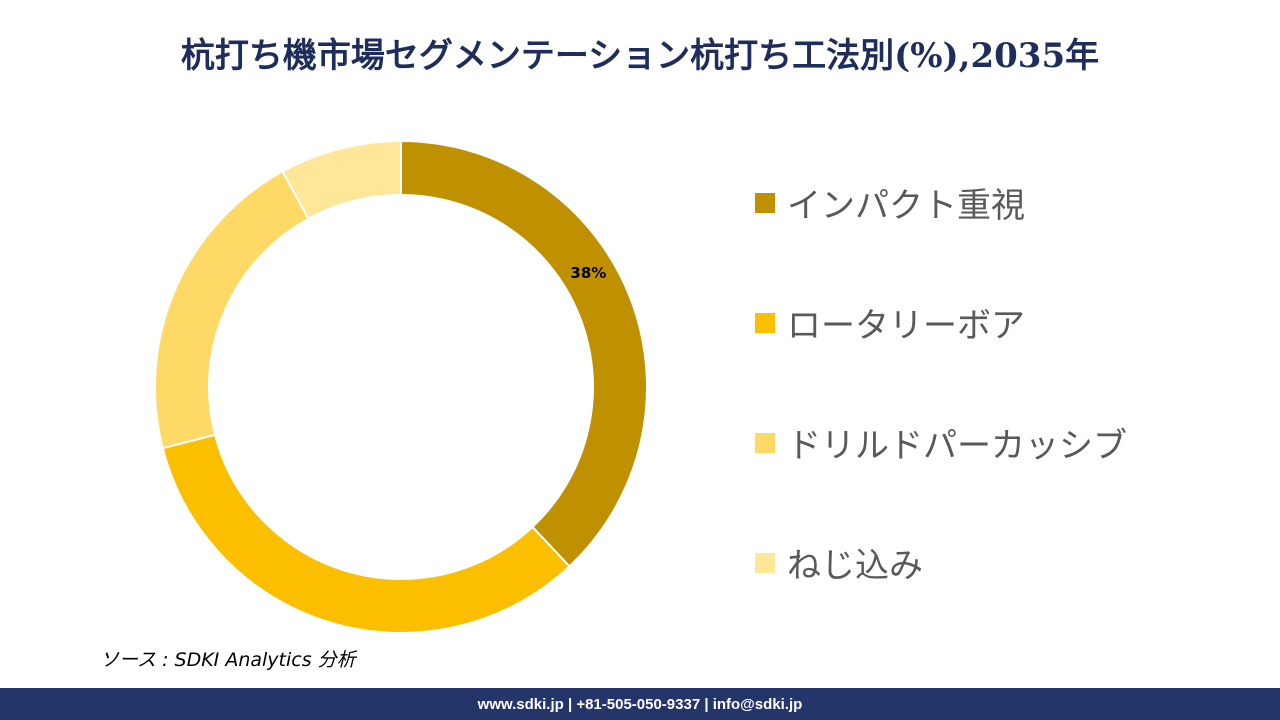 The image size is (1280, 720). What do you see at coordinates (588, 273) in the screenshot?
I see `data-label-1: 38%` at bounding box center [588, 273].